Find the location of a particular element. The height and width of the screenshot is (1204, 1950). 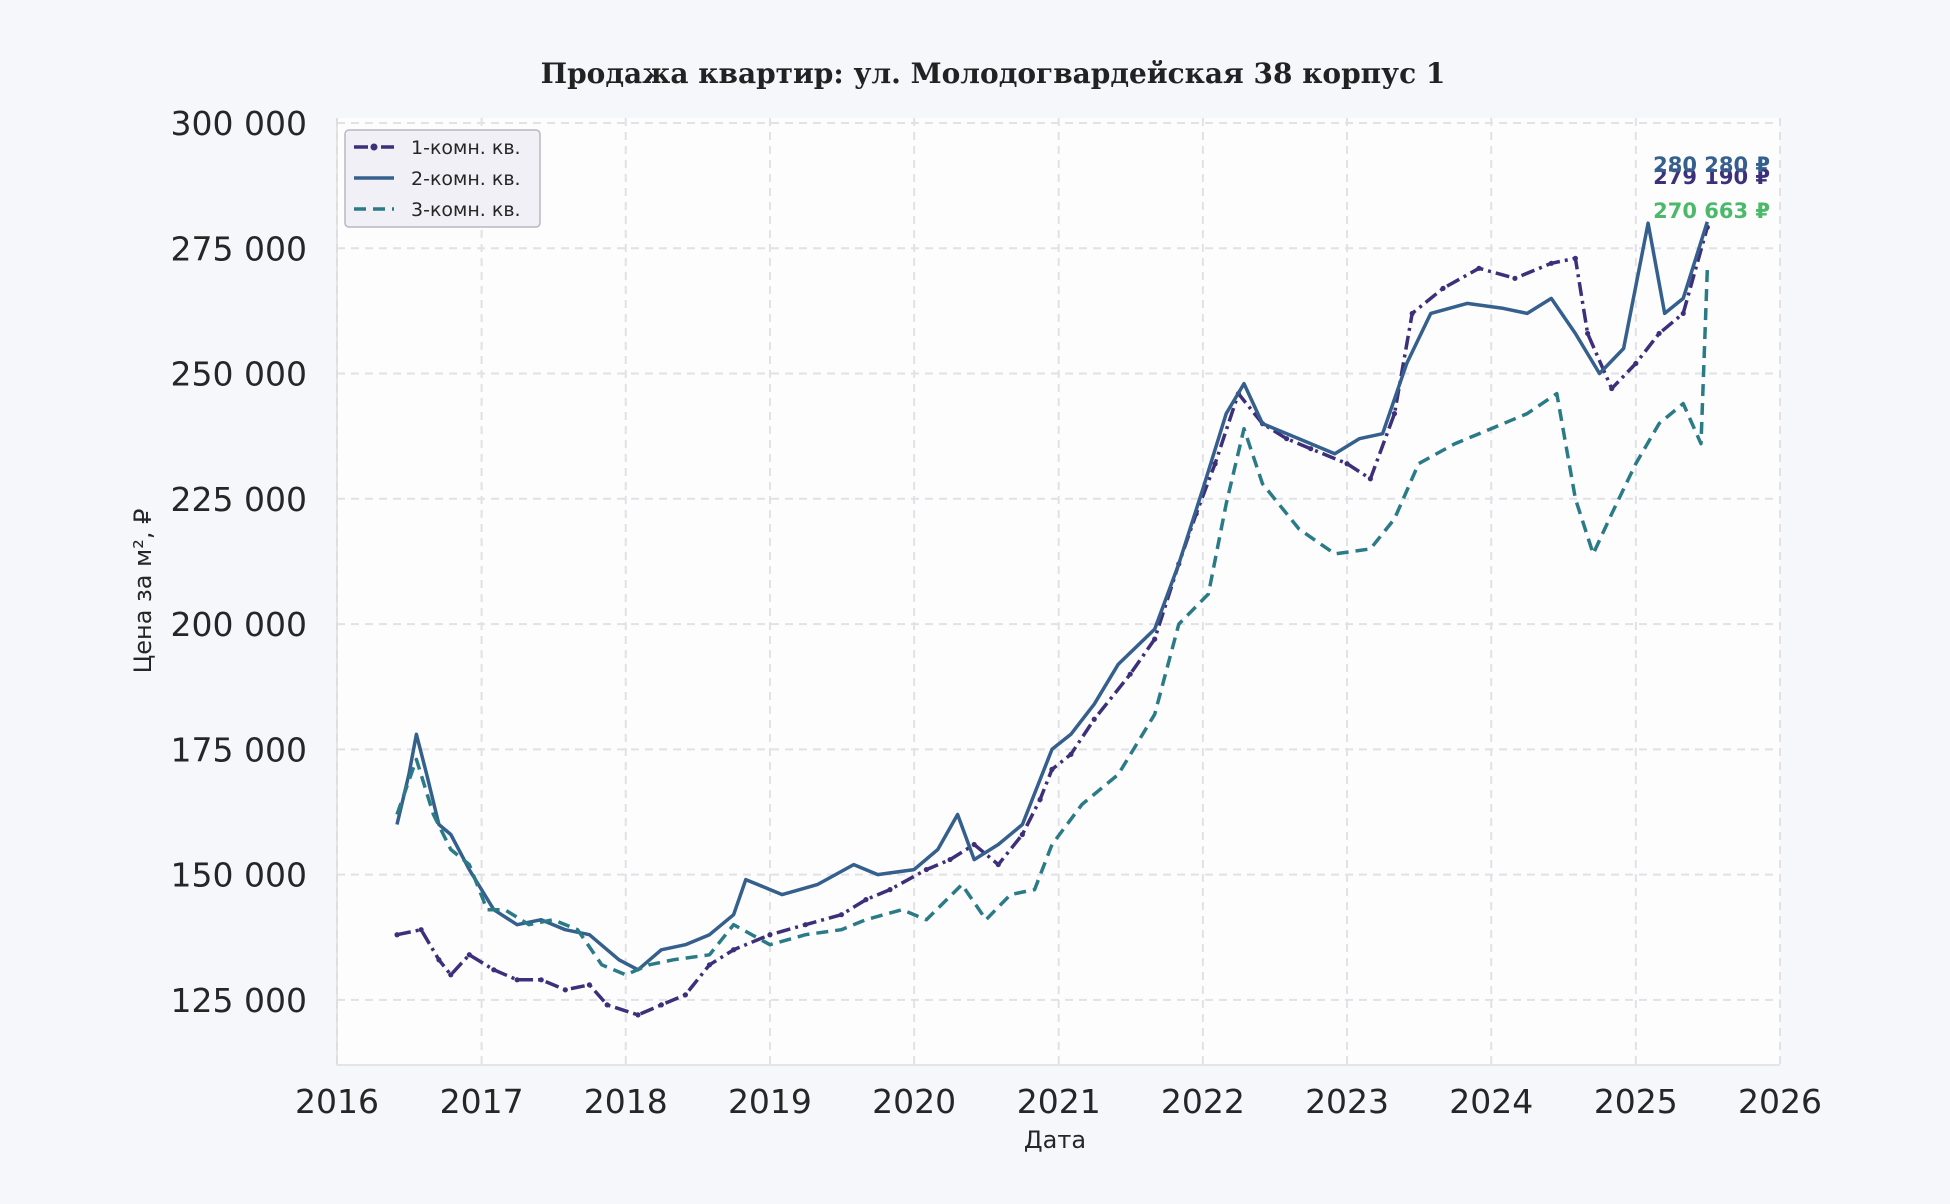

x-axis-label: Дата is located at coordinates (1055, 1140).